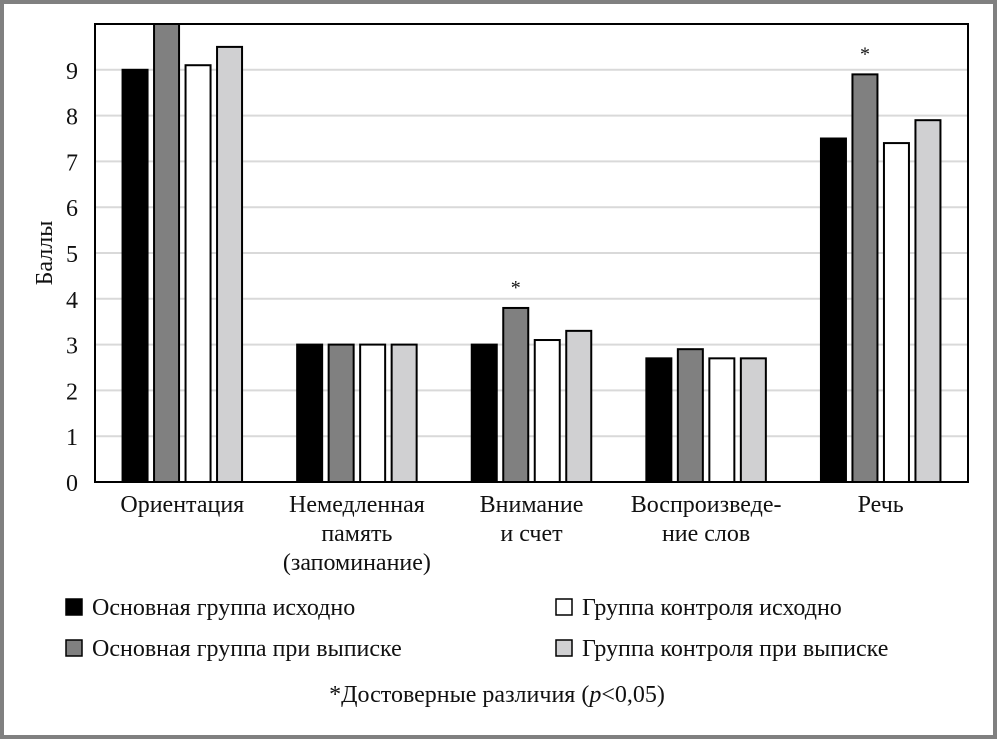 The width and height of the screenshot is (997, 739). What do you see at coordinates (72, 118) in the screenshot?
I see `y-tick-label: 8` at bounding box center [72, 118].